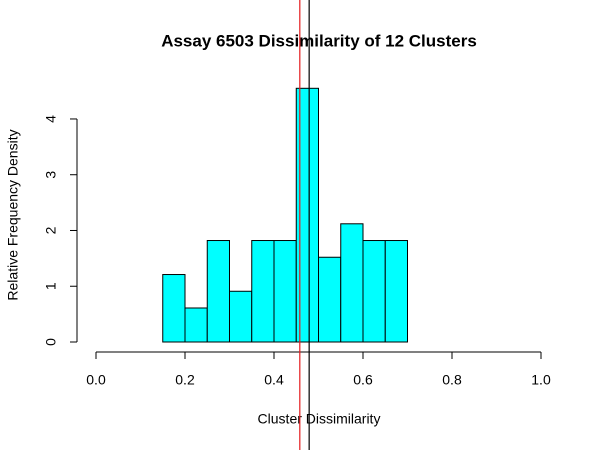 Image resolution: width=600 pixels, height=450 pixels. What do you see at coordinates (363, 380) in the screenshot?
I see `x-tick-label: 0.6` at bounding box center [363, 380].